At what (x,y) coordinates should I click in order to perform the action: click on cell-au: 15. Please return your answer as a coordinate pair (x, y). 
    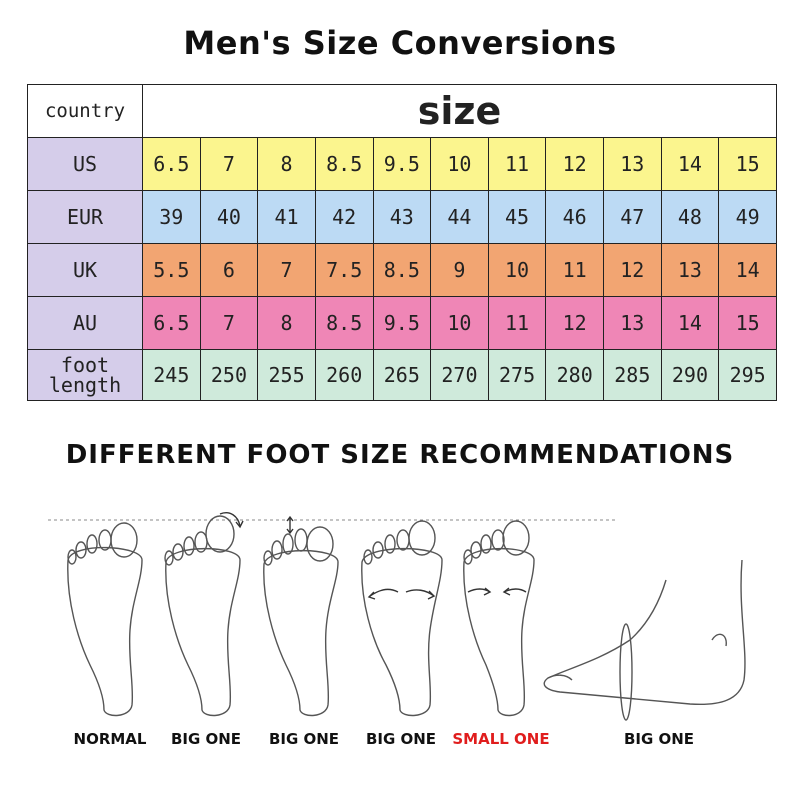
    Looking at the image, I should click on (747, 323).